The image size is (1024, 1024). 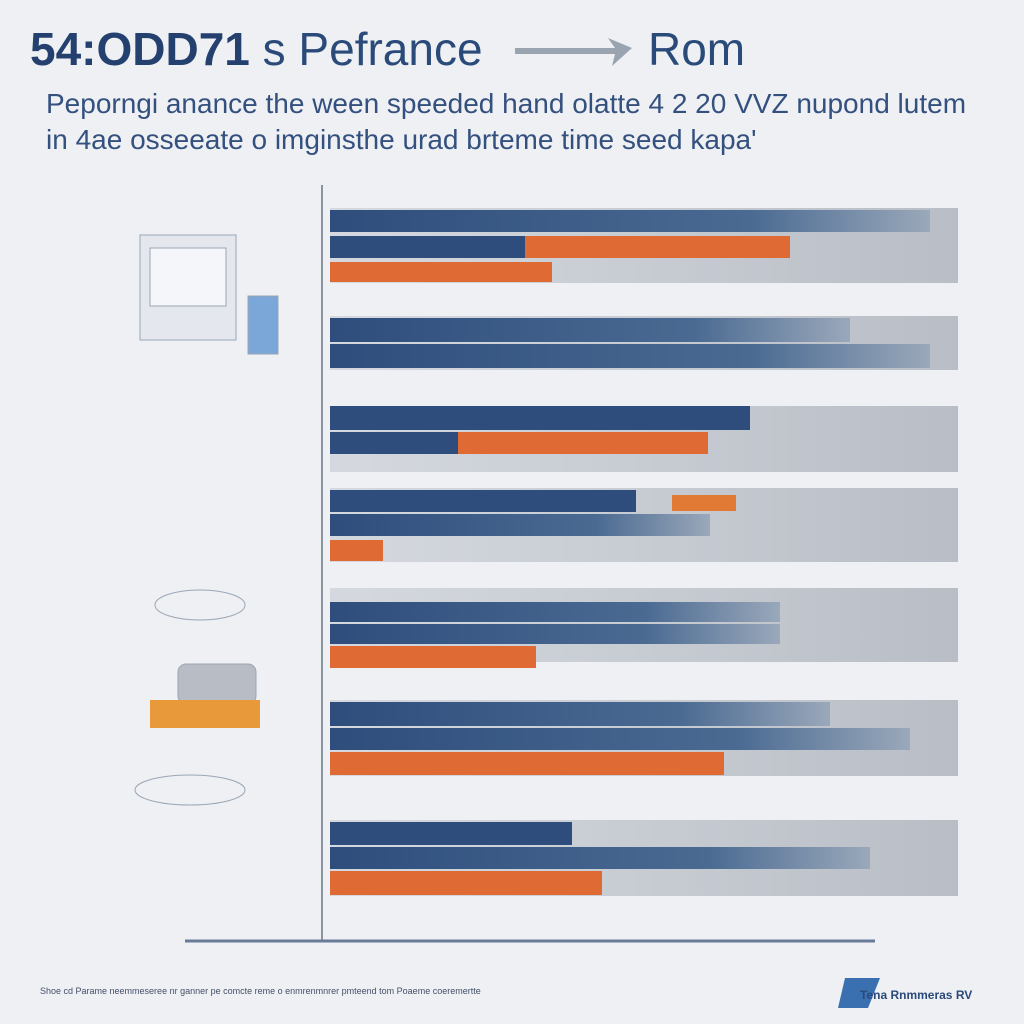 I want to click on title: 54:ODD71 s Pefrance, so click(x=256, y=49).